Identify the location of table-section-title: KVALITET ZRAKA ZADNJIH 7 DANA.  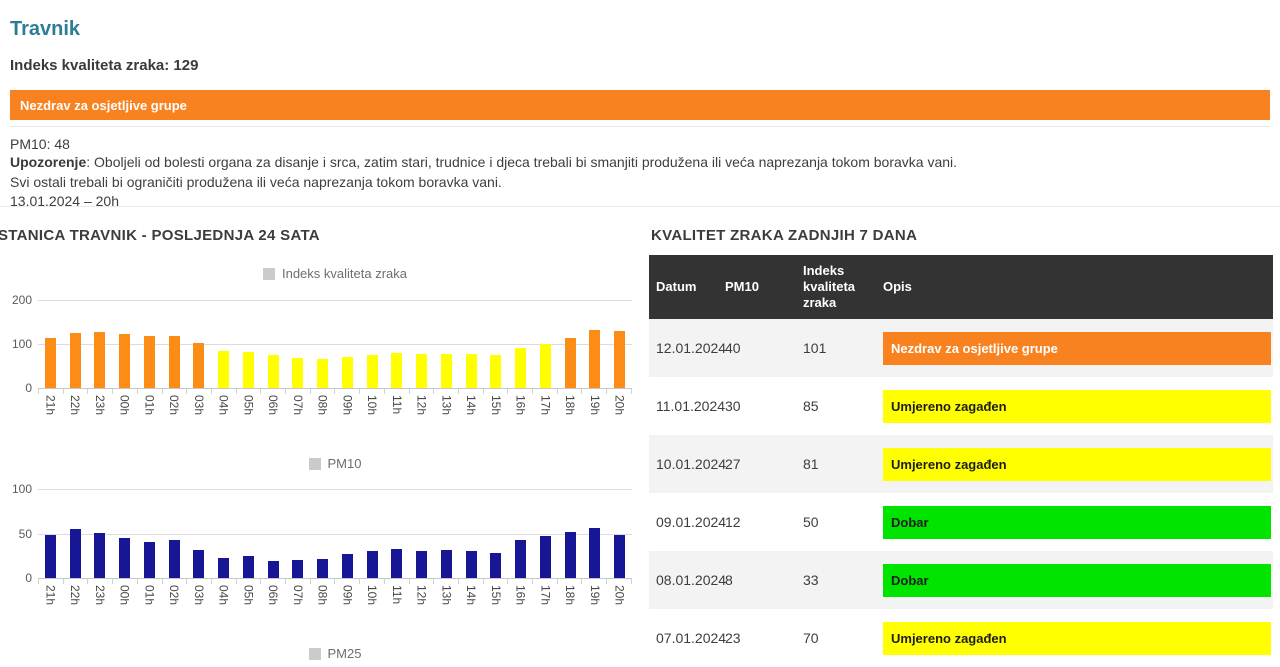
(784, 235).